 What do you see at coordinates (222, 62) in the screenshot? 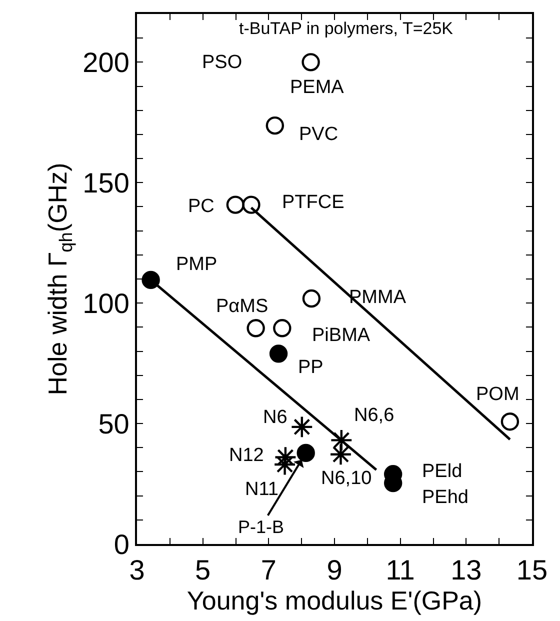
I see `annotation: PSO` at bounding box center [222, 62].